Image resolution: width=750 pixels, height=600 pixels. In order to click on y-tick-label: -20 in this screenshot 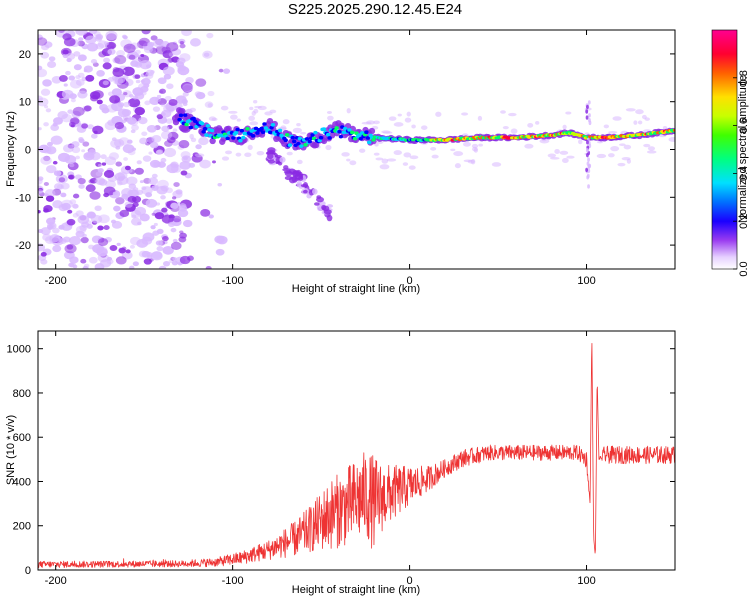, I will do `click(23, 246)`.